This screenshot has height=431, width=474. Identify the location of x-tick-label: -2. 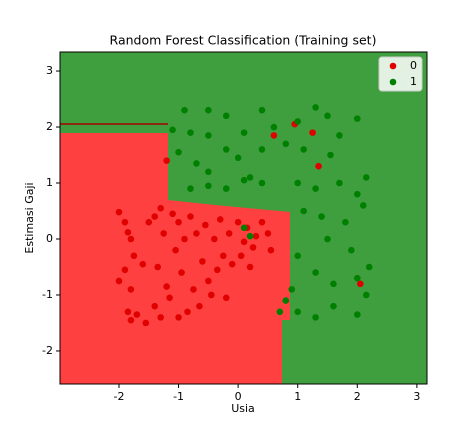
(118, 396).